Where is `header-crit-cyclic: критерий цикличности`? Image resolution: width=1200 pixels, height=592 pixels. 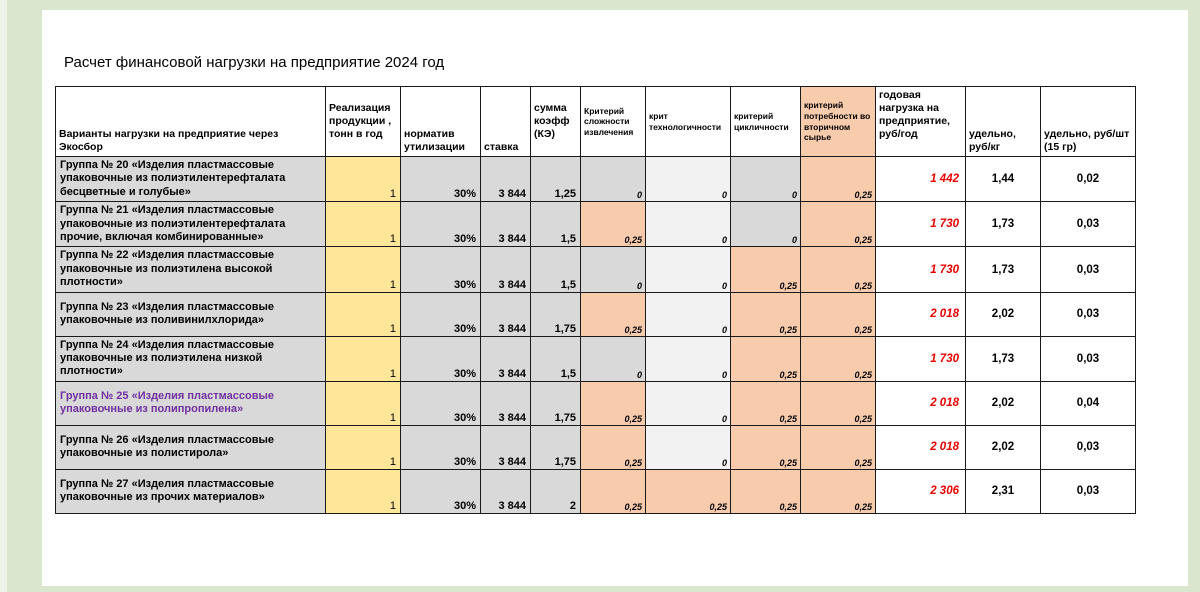 header-crit-cyclic: критерий цикличности is located at coordinates (765, 121).